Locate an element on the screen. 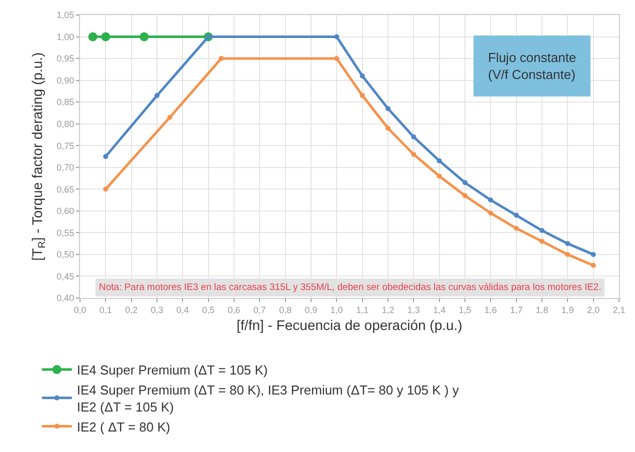 This screenshot has height=452, width=635. y-tick-label: 1,05 is located at coordinates (65, 15).